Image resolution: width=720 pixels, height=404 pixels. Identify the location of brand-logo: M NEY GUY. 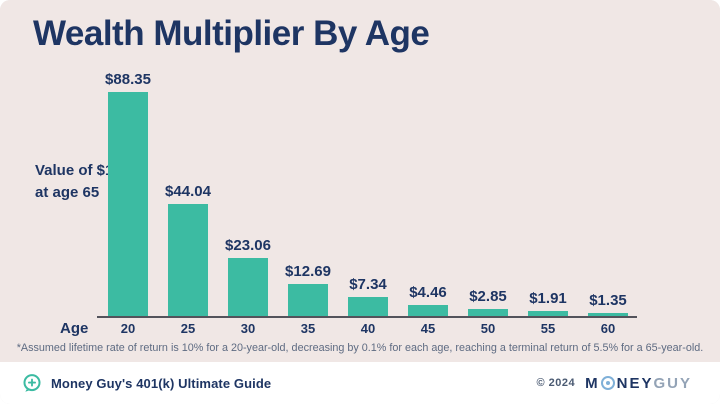
(638, 383).